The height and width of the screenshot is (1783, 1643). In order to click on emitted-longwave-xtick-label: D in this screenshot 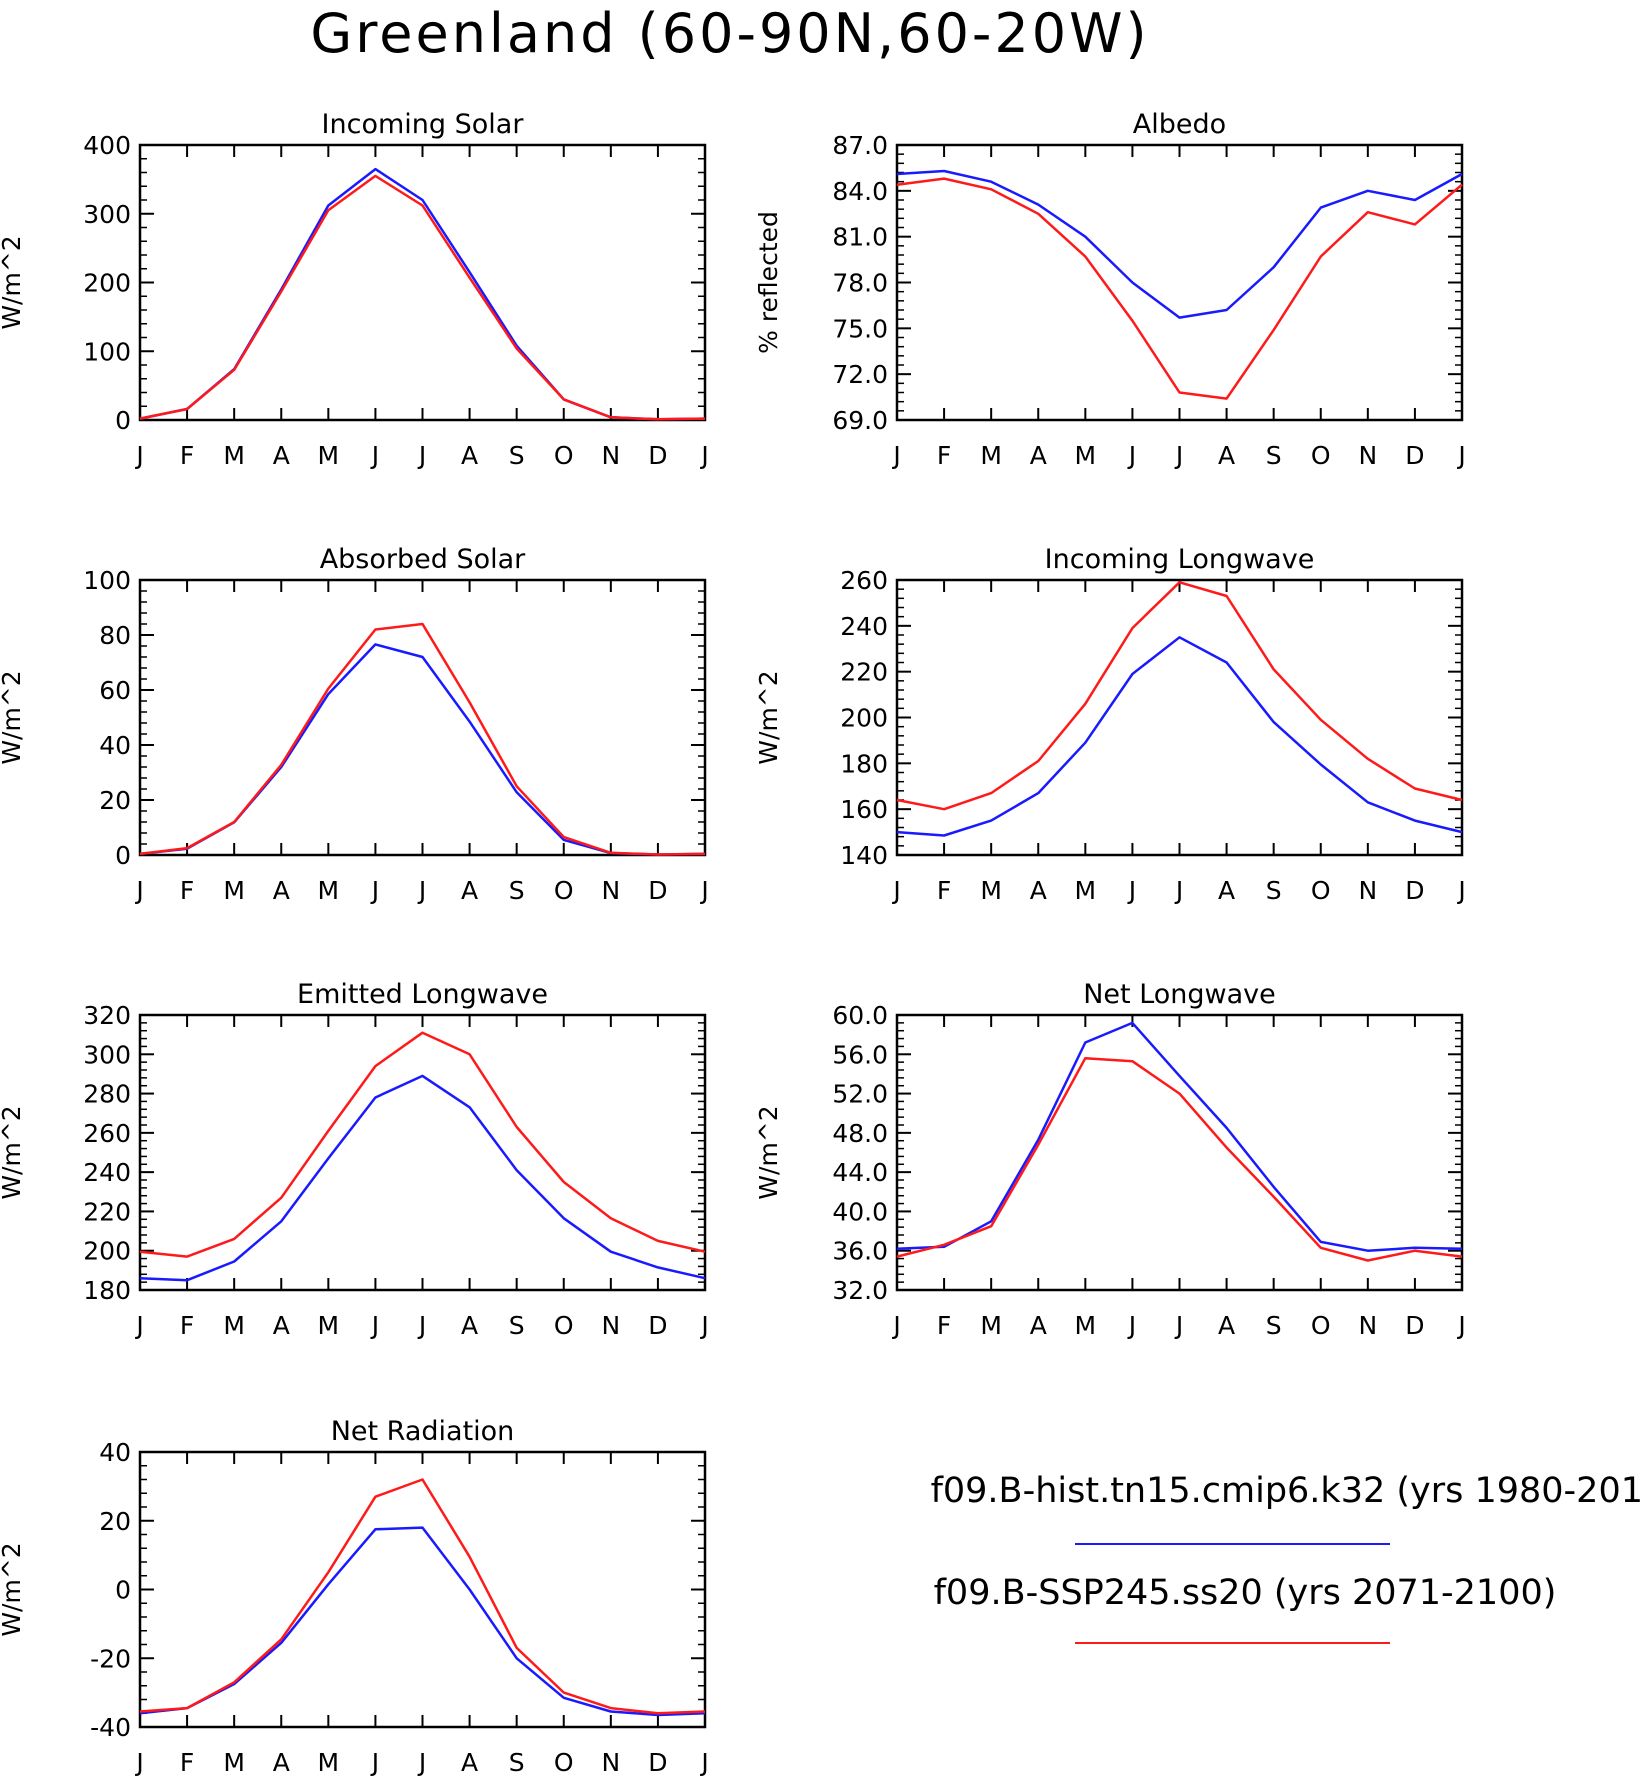, I will do `click(657, 1325)`.